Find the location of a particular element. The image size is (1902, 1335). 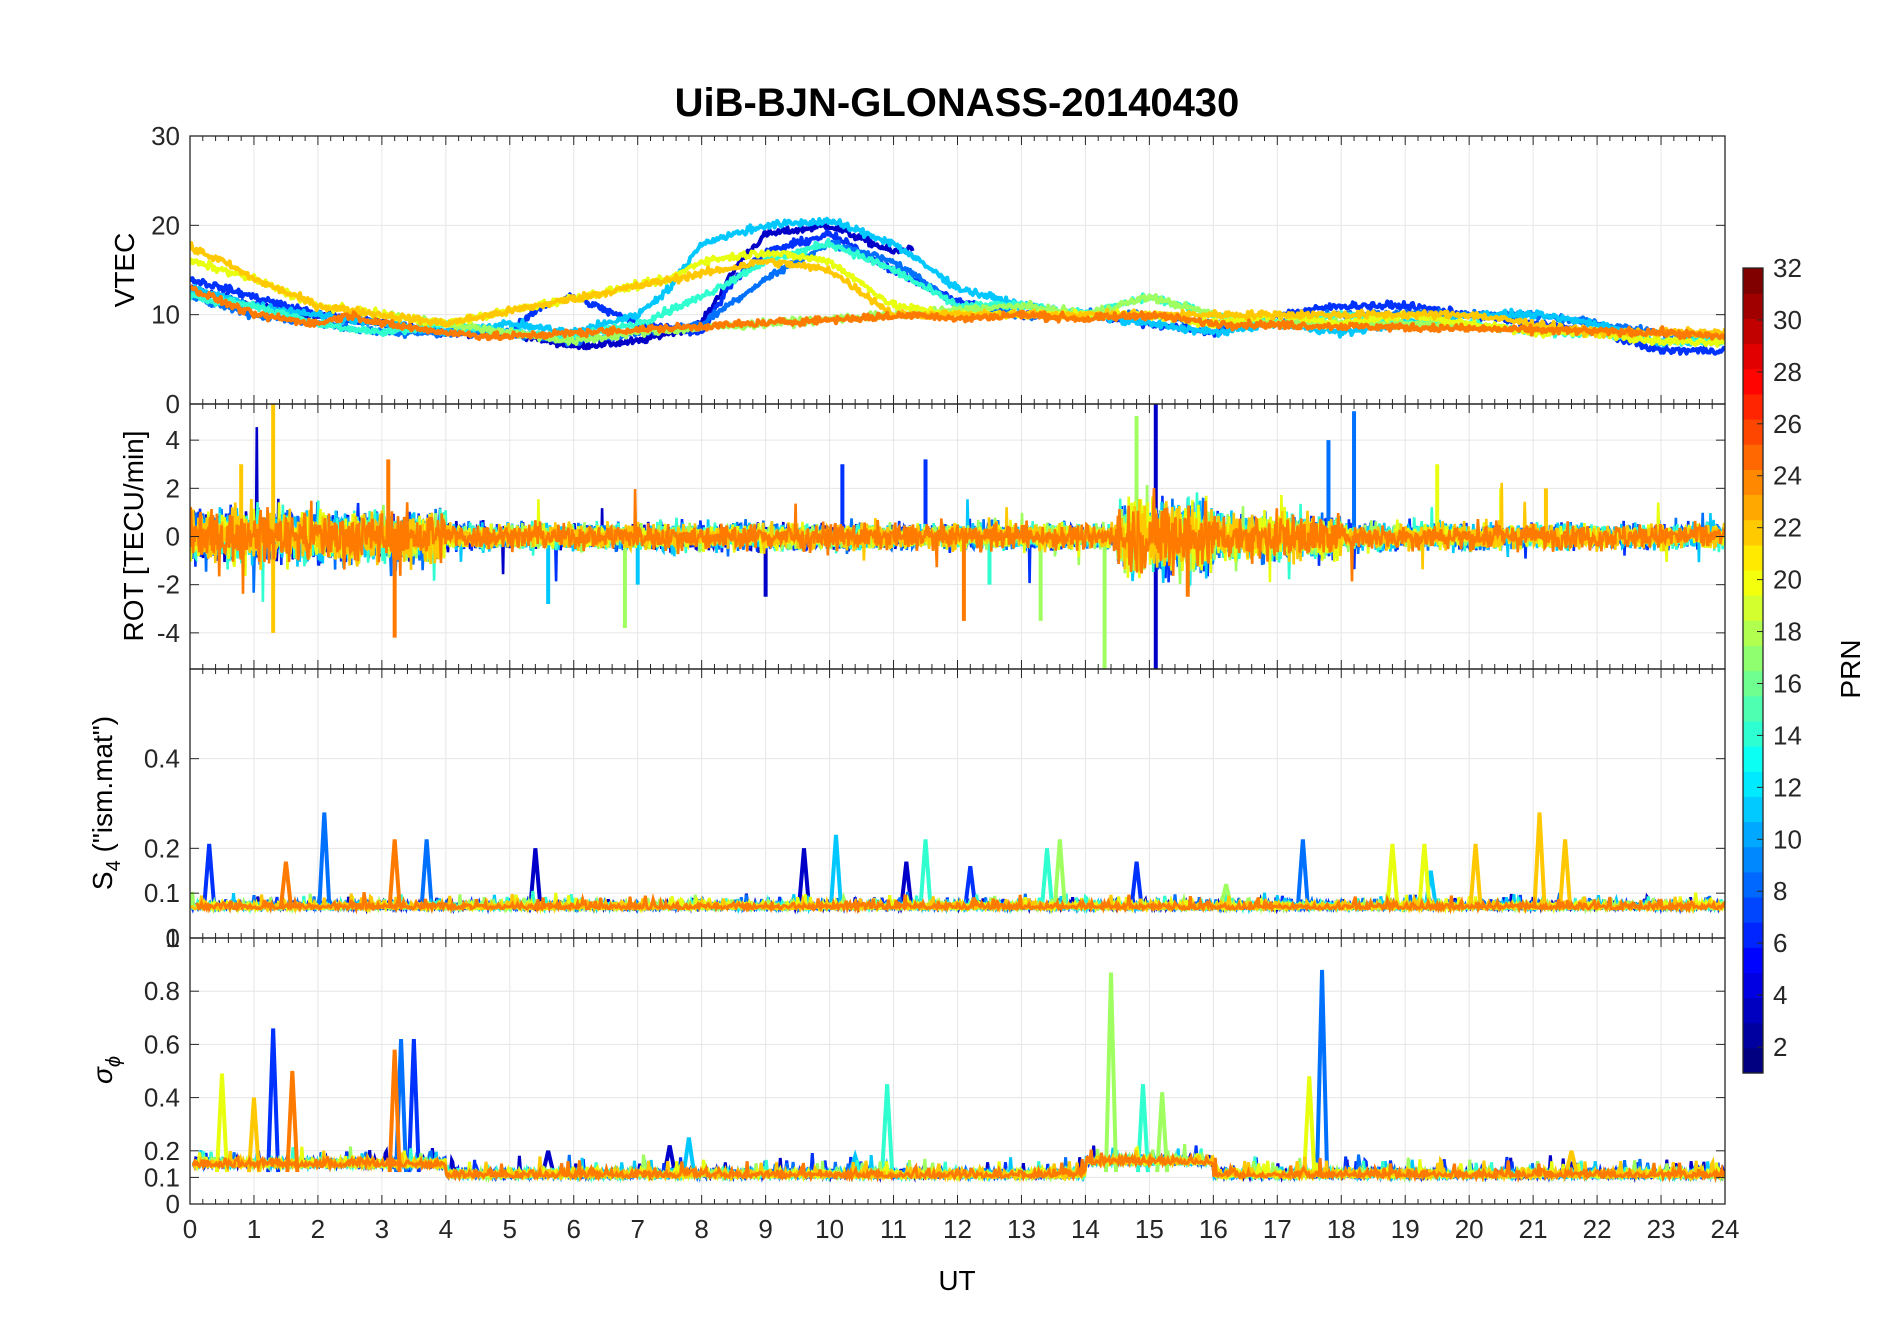

y-tick-label-vtec: 10 is located at coordinates (165, 315).